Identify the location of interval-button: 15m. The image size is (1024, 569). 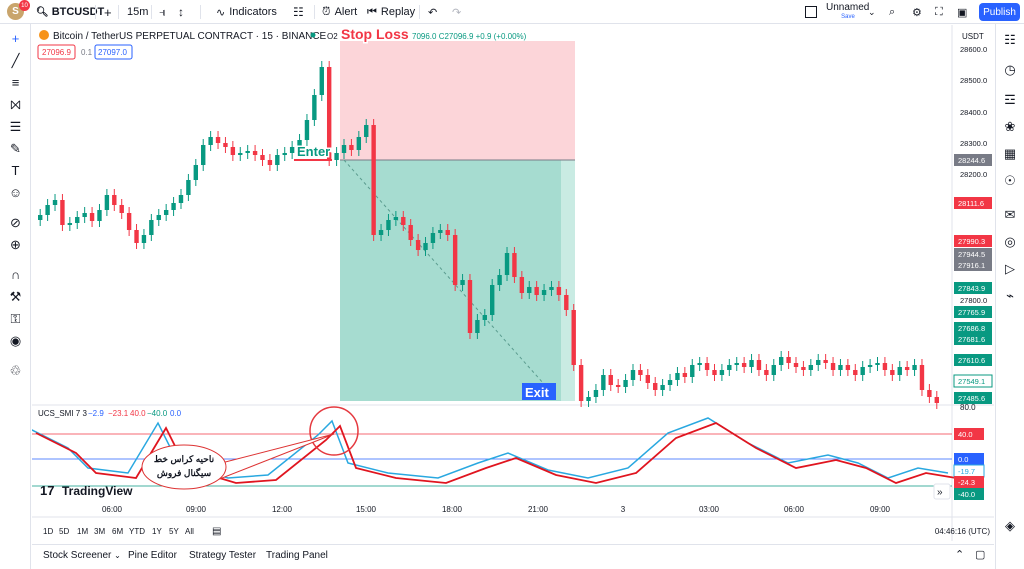
(137, 12).